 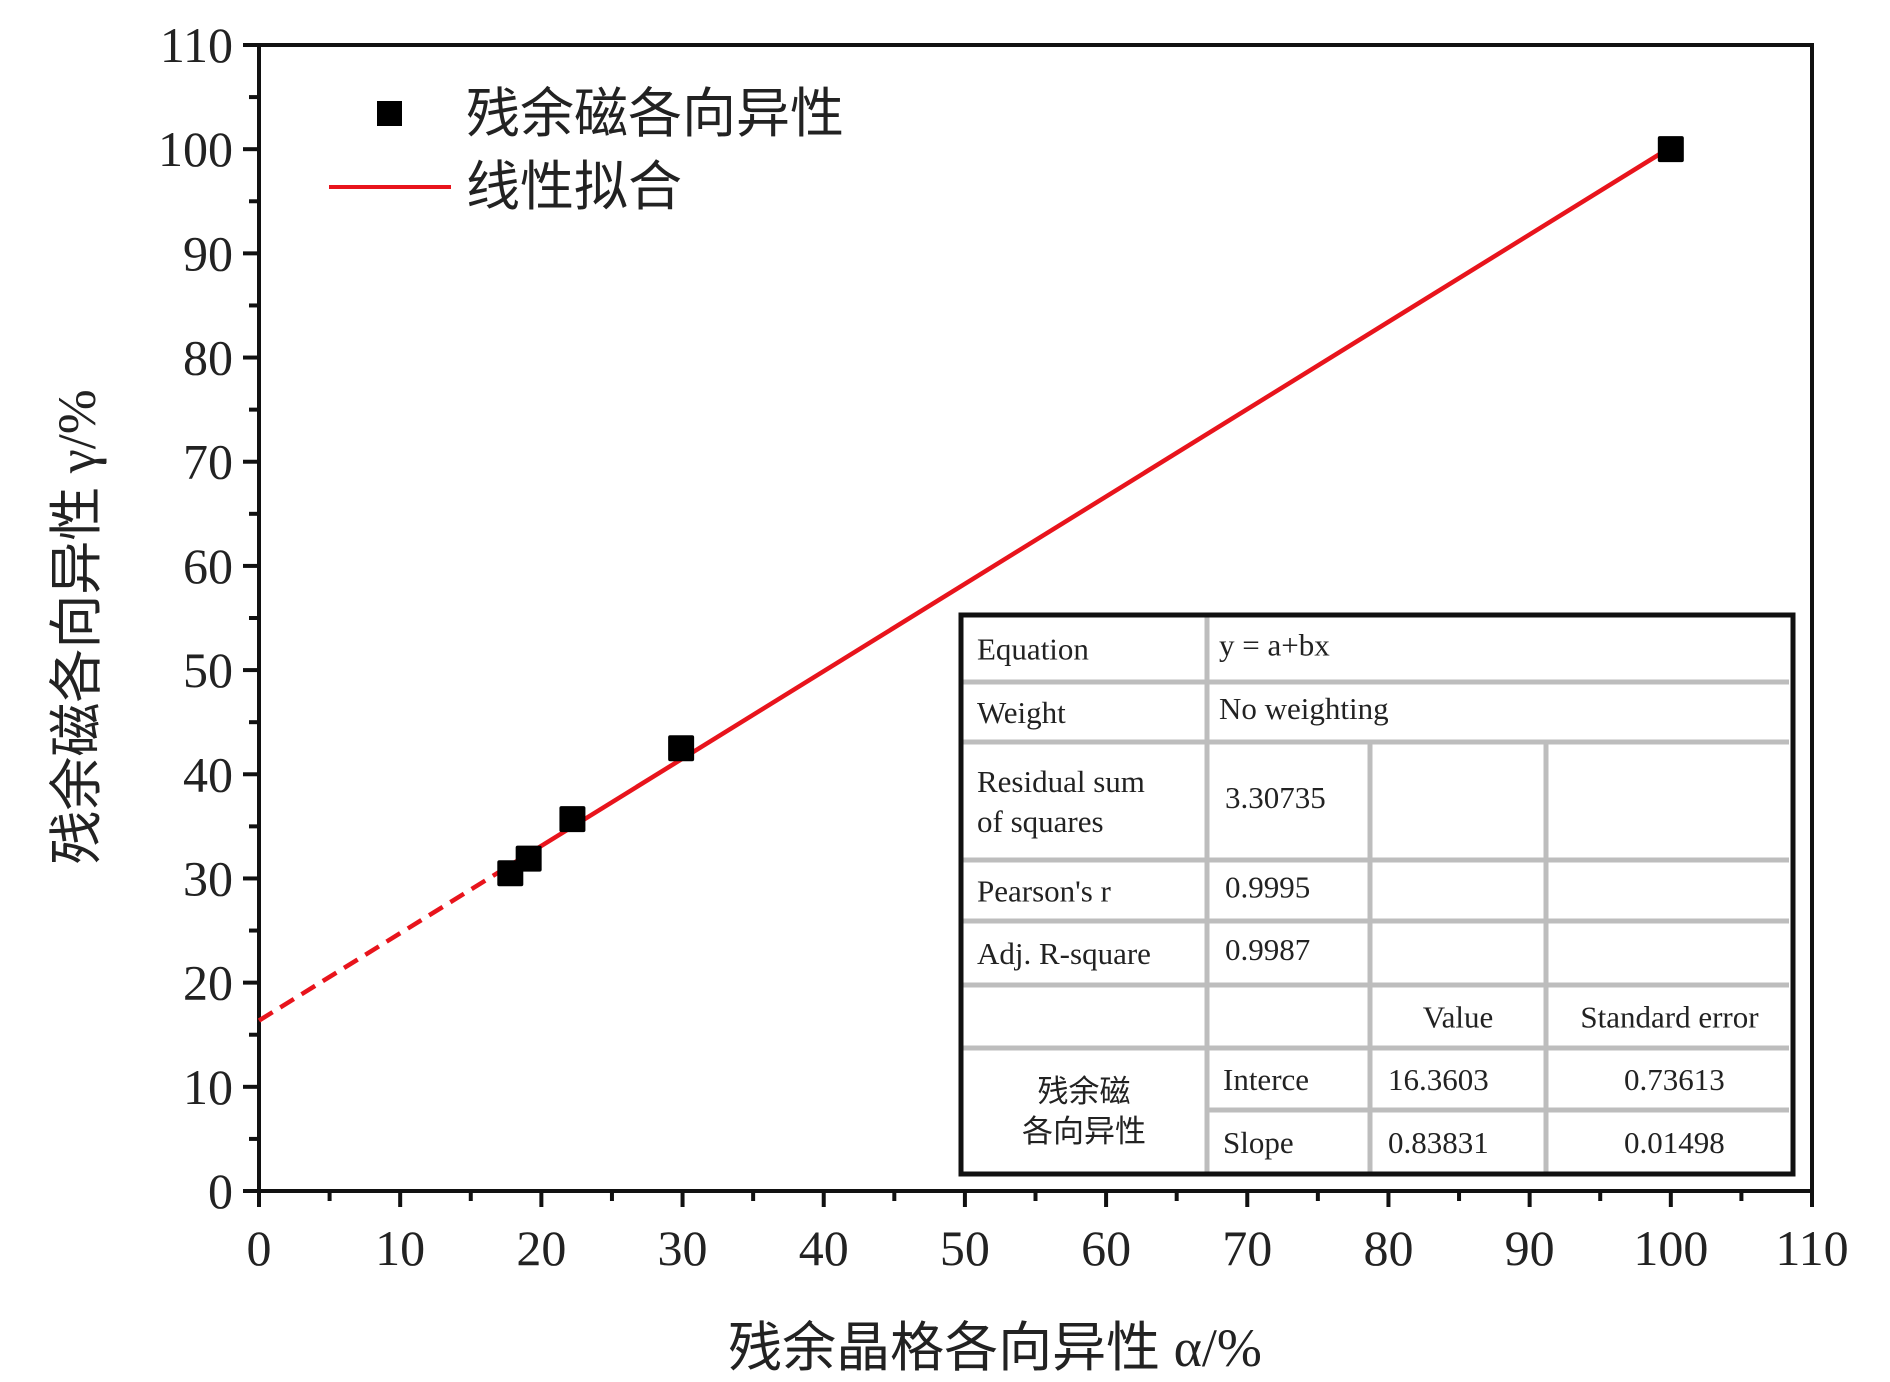 I want to click on x-tick-label: 60, so click(x=1106, y=1248).